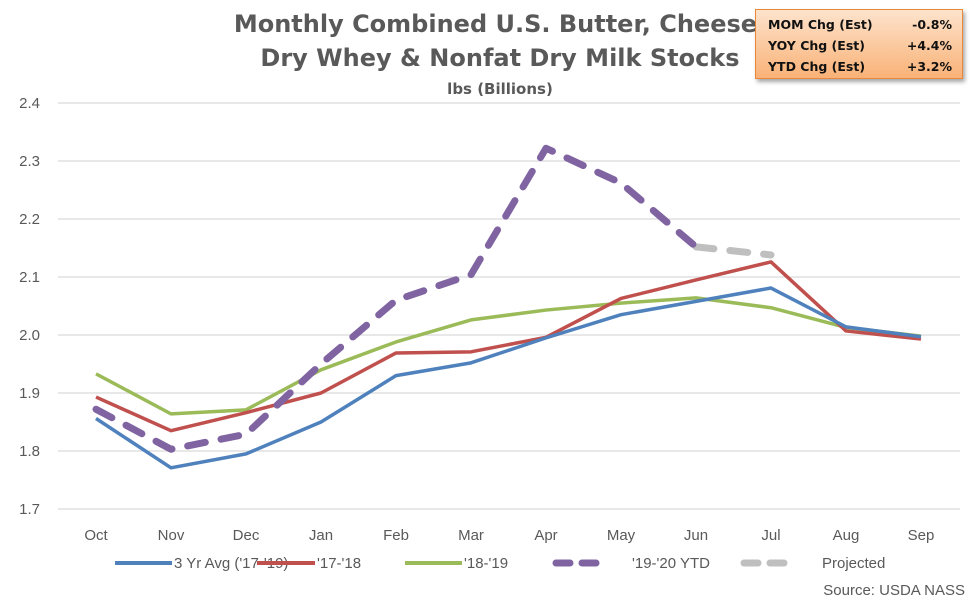  Describe the element at coordinates (29, 161) in the screenshot. I see `y-tick-label: 2.3` at that location.